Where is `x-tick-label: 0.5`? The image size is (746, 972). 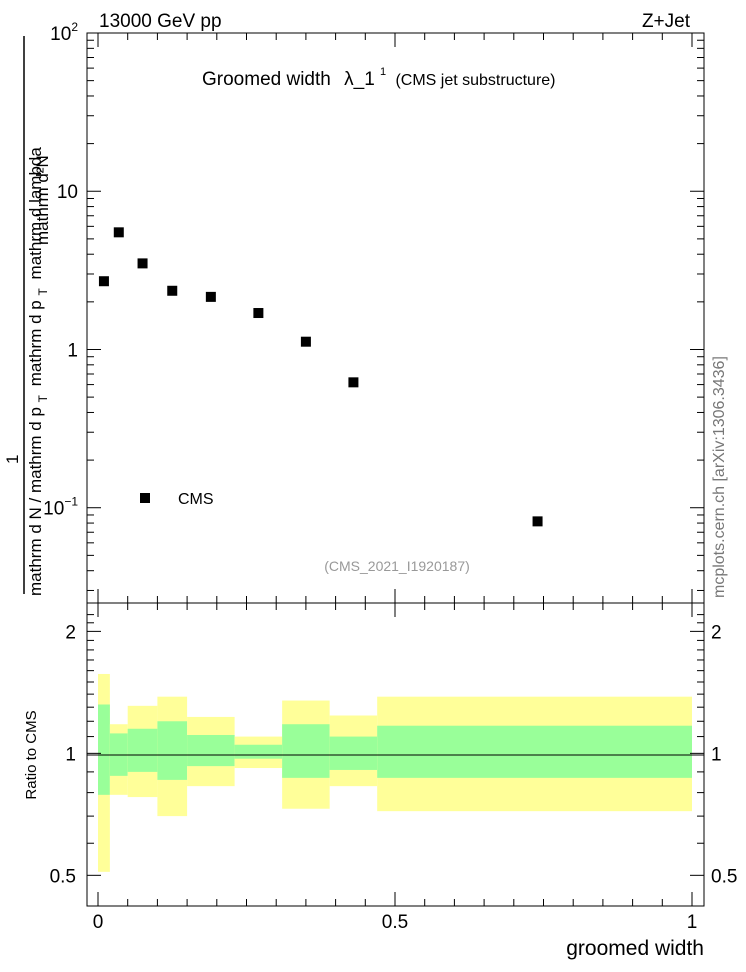
x-tick-label: 0.5 is located at coordinates (395, 922).